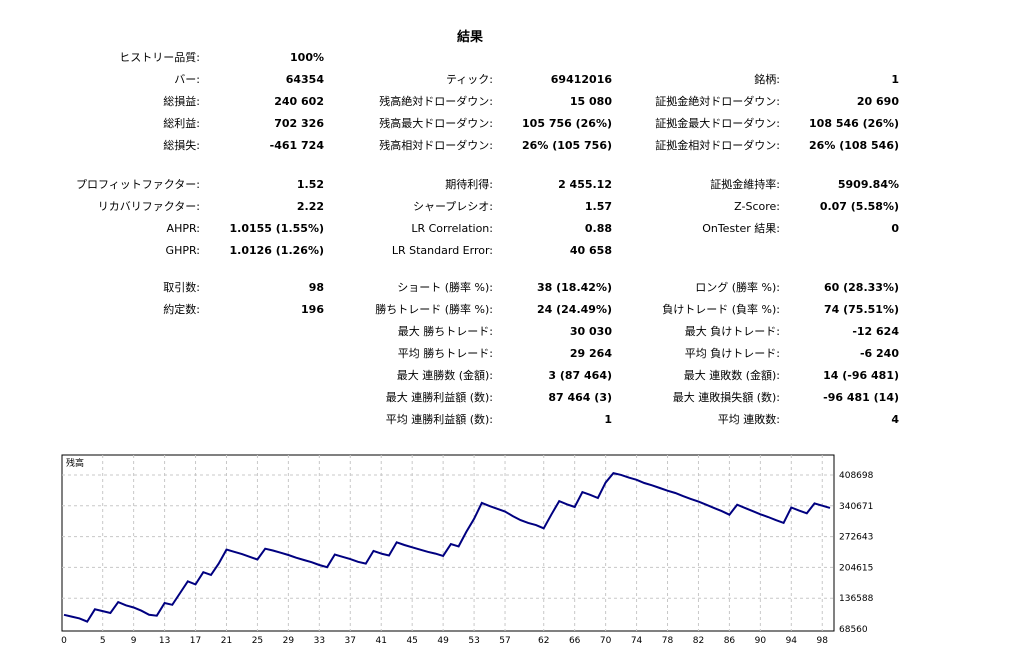  What do you see at coordinates (792, 641) in the screenshot?
I see `x-tick-label: 94` at bounding box center [792, 641].